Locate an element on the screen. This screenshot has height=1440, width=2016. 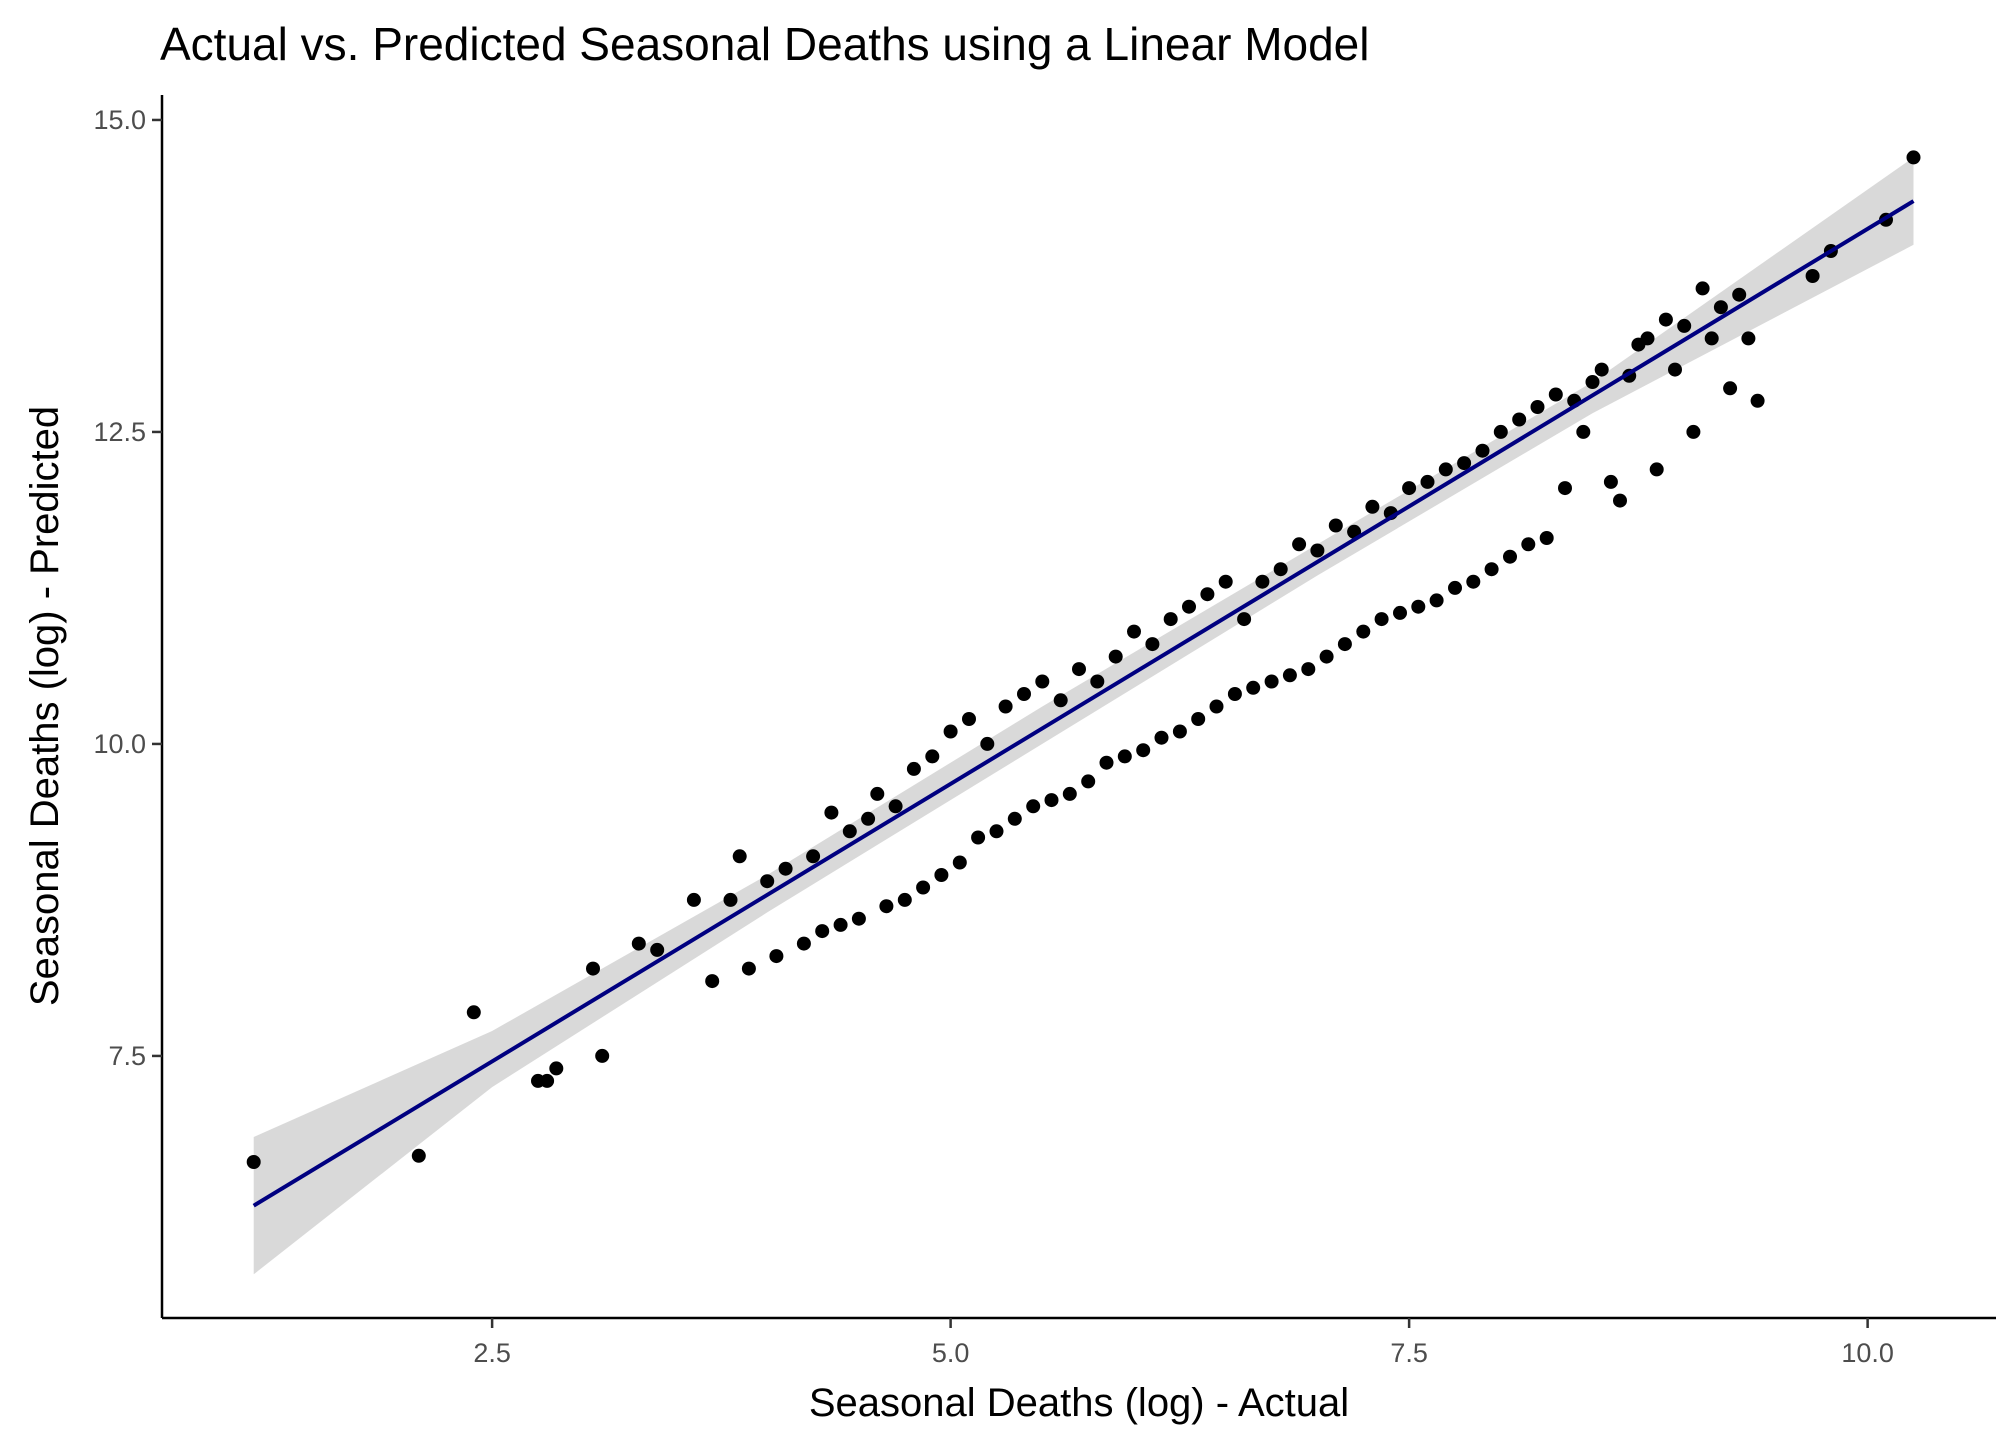
y-axis-label: Seasonal Deaths (log) - Predicted is located at coordinates (45, 706).